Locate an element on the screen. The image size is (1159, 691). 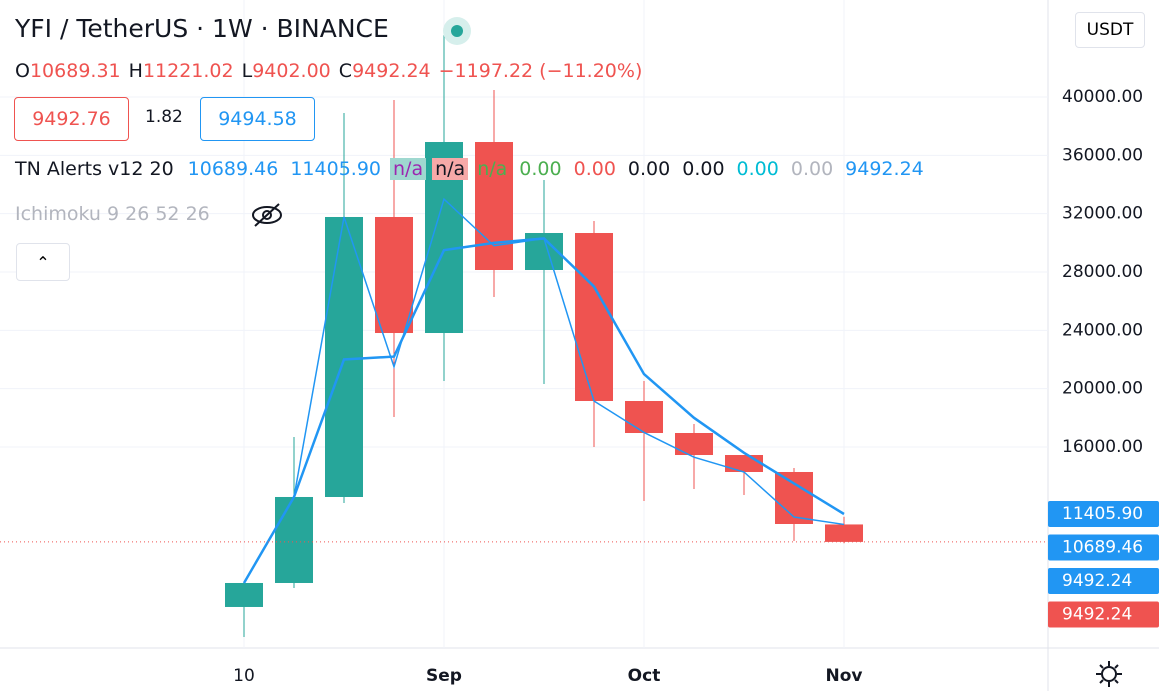
y-tick-label: 28000.00 is located at coordinates (1102, 272).